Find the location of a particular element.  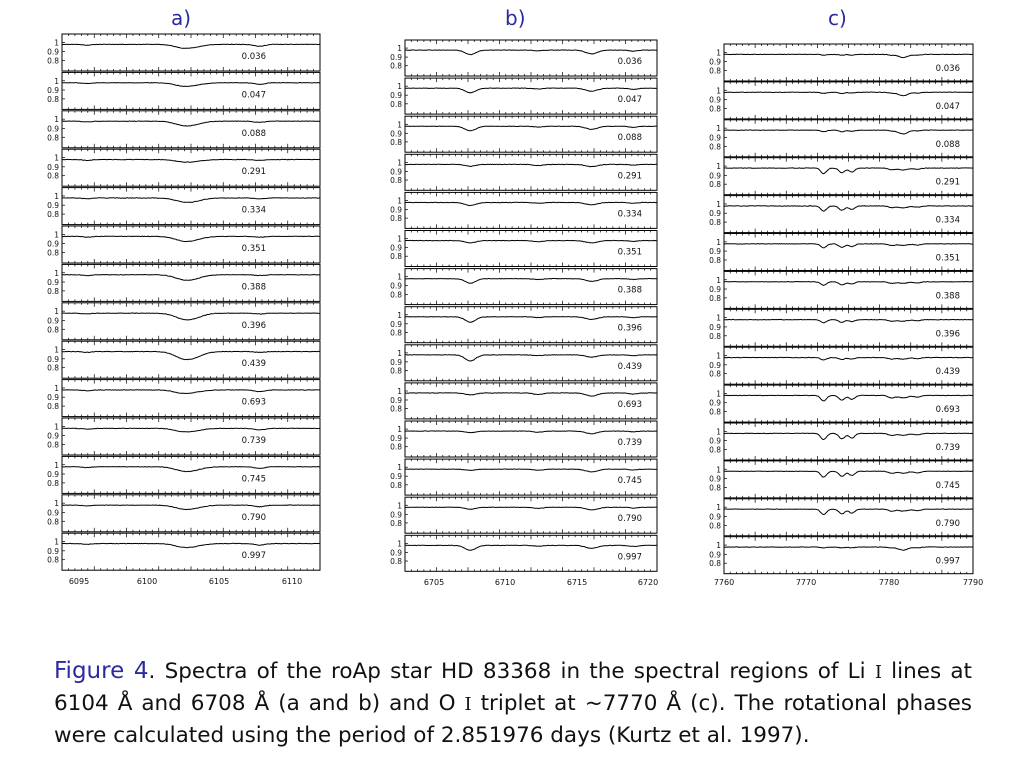

spectrum-row: 10.90.8 0.693 is located at coordinates (841, 403).